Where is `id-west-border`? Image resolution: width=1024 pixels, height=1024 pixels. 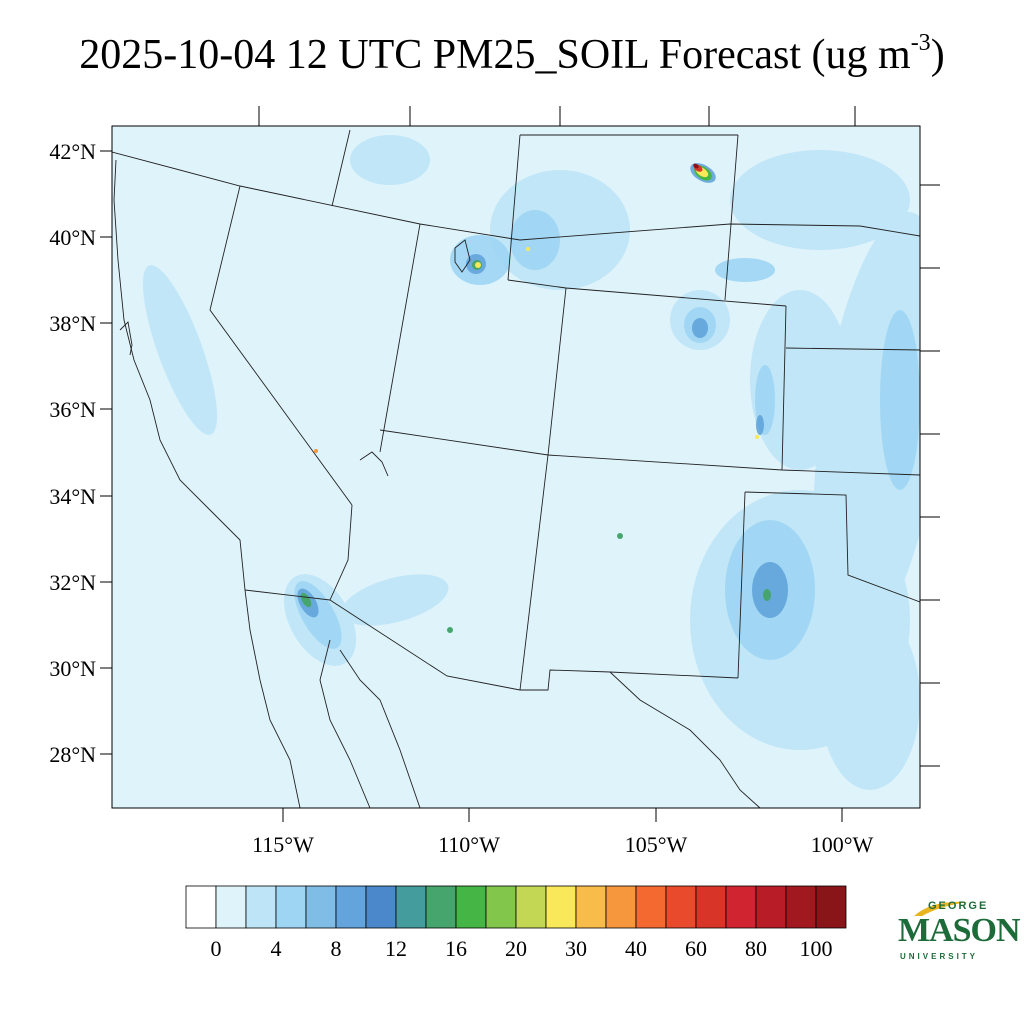 id-west-border is located at coordinates (341, 168).